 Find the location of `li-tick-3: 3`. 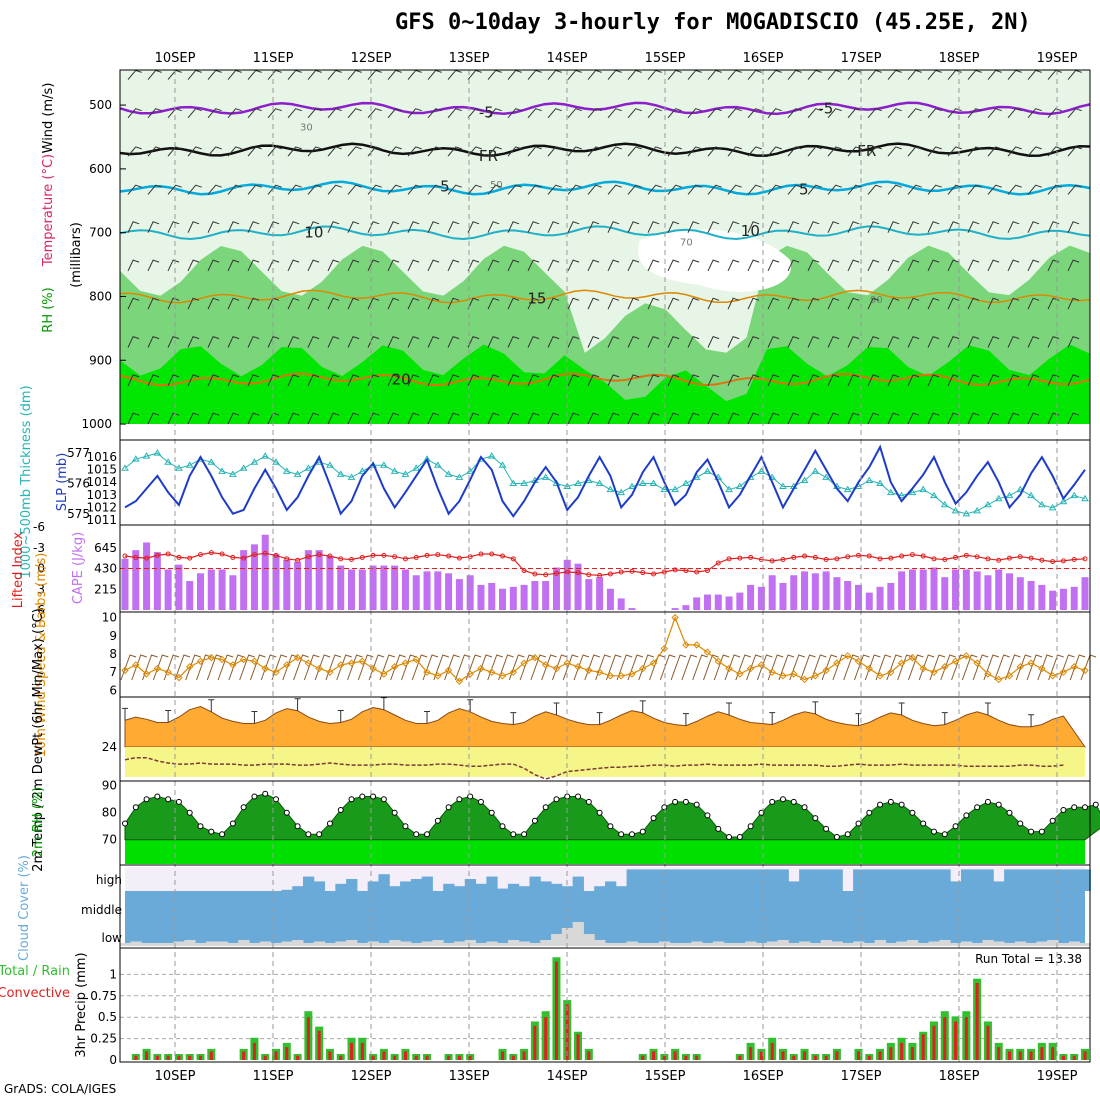

li-tick-3: 3 is located at coordinates (41, 589).